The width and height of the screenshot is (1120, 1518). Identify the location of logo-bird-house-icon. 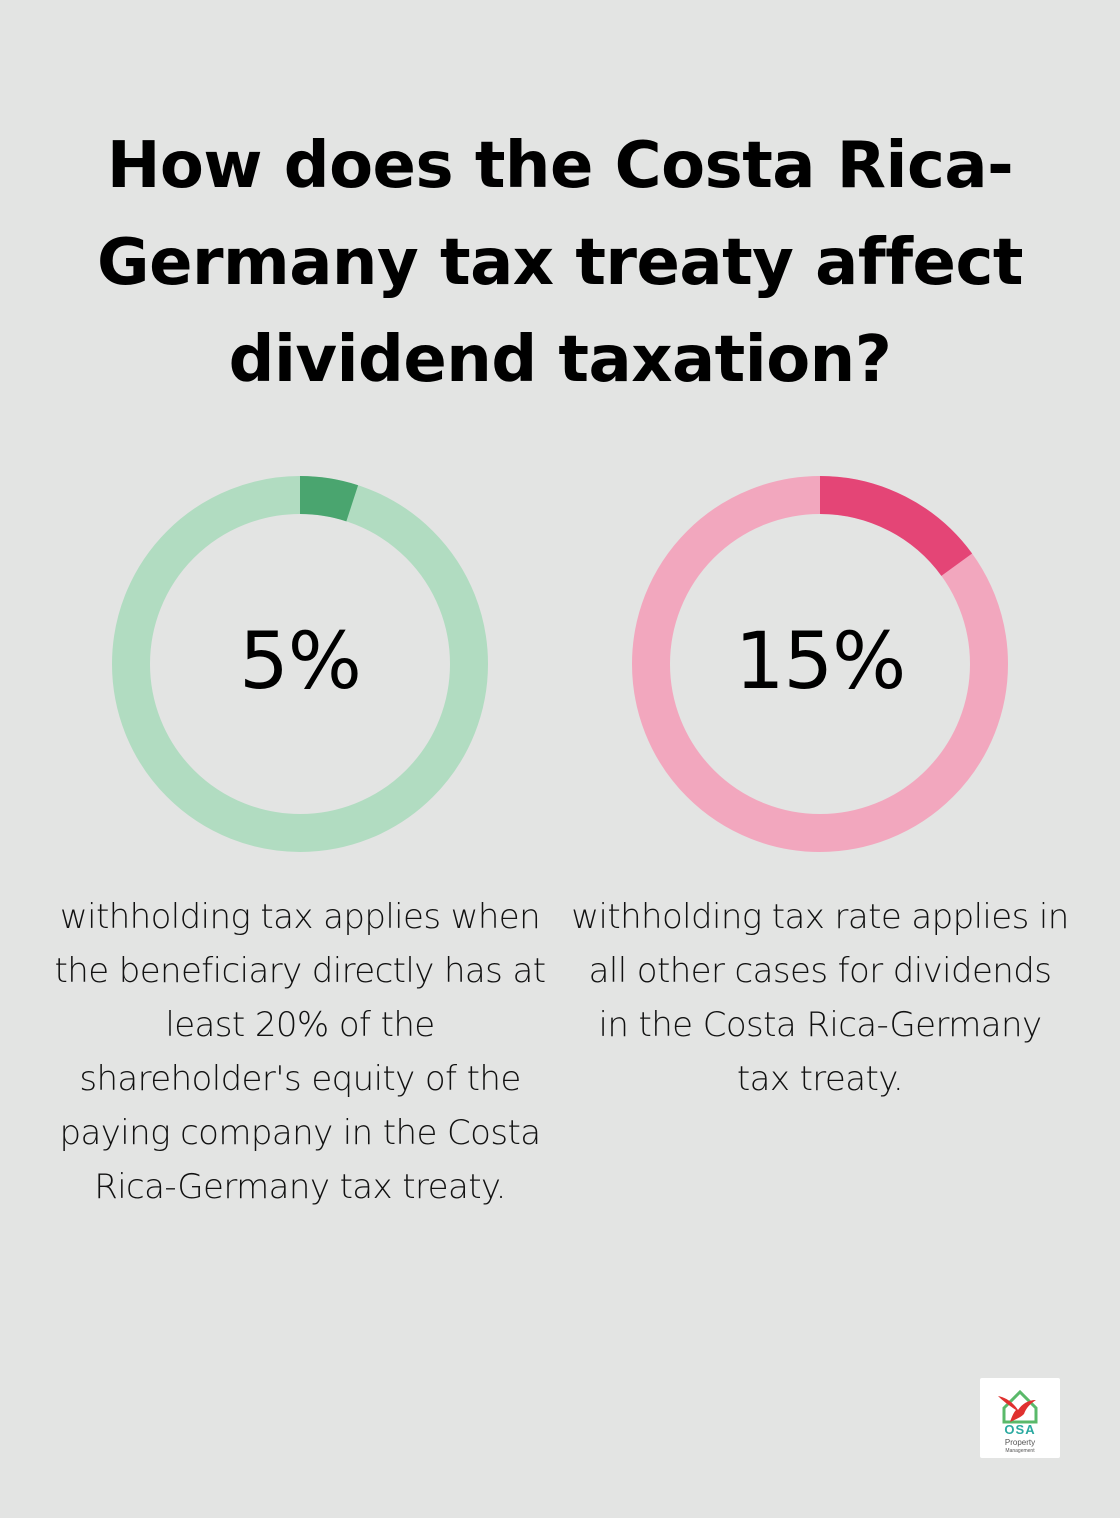
(1018, 1406).